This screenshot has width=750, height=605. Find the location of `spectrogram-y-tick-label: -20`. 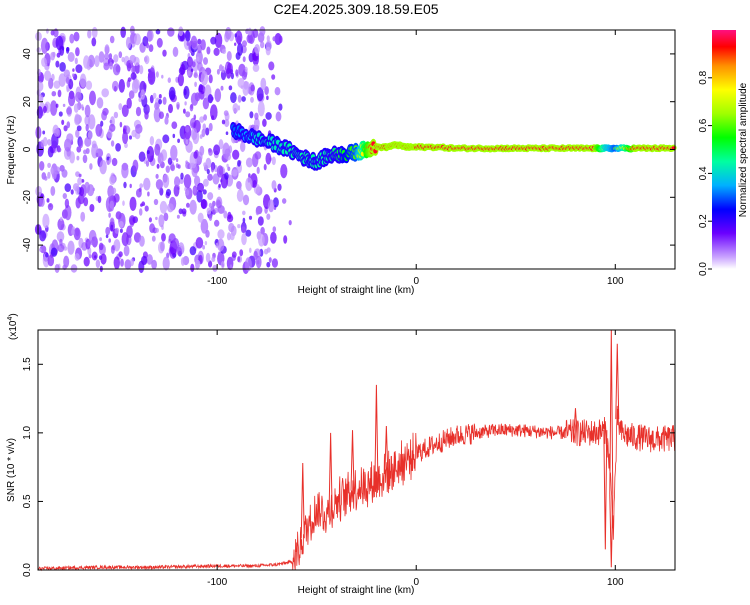

spectrogram-y-tick-label: -20 is located at coordinates (27, 197).